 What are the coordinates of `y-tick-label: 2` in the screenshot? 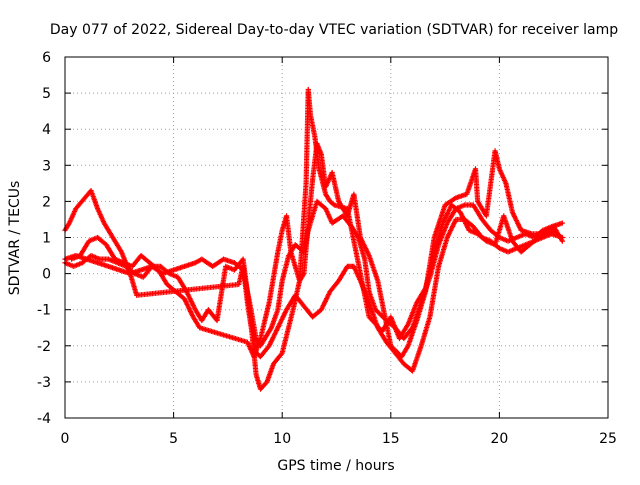 It's located at (46, 202).